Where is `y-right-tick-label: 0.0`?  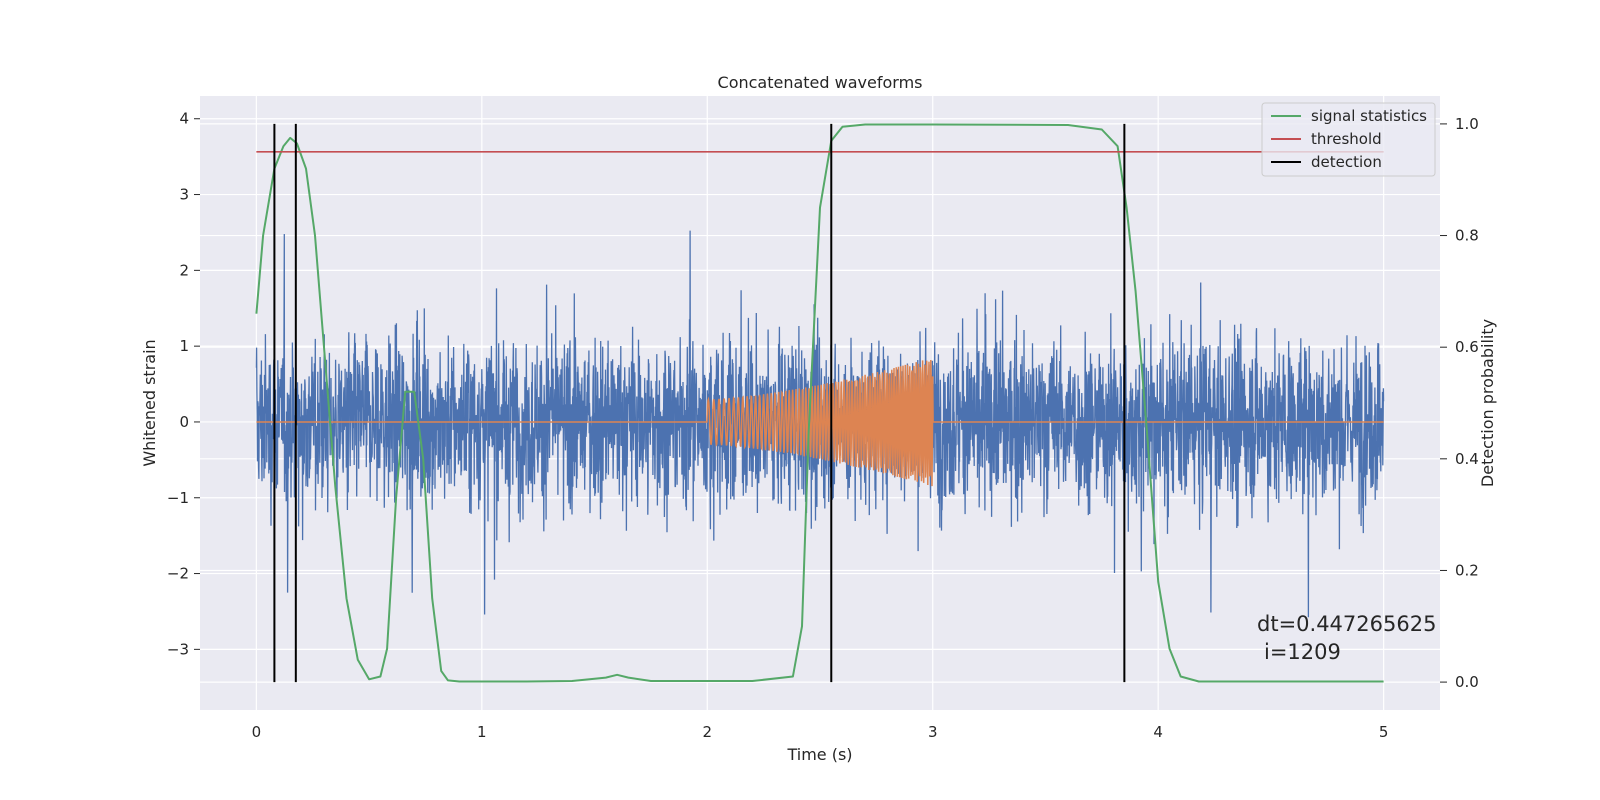
y-right-tick-label: 0.0 is located at coordinates (1467, 682).